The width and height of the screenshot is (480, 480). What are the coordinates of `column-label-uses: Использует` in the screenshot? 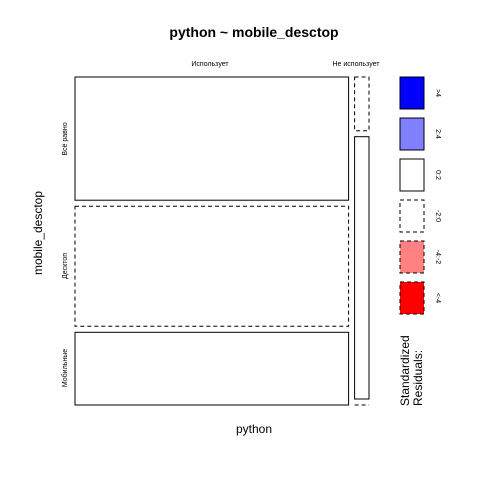 It's located at (210, 64).